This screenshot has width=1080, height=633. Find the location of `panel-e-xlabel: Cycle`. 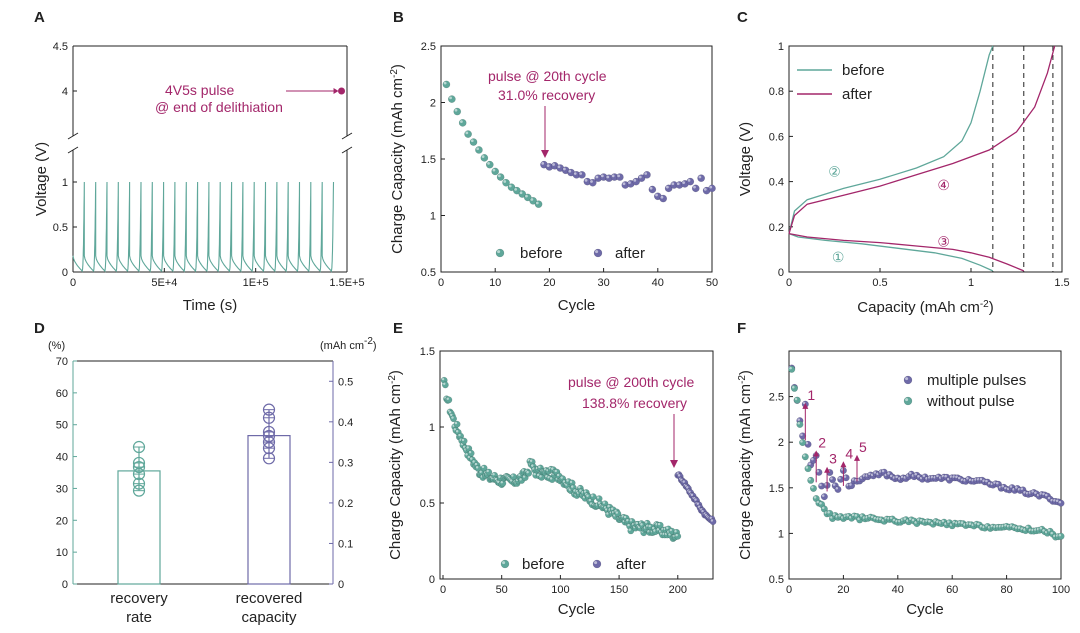

panel-e-xlabel: Cycle is located at coordinates (577, 609).